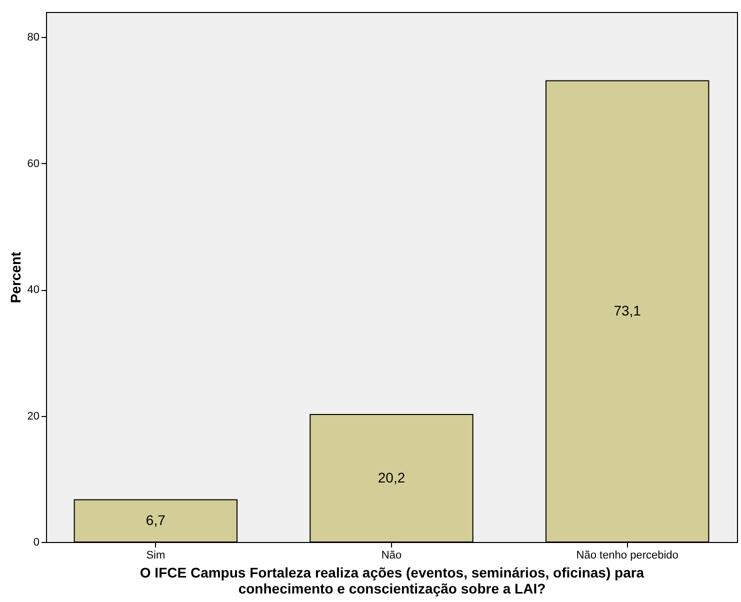 The image size is (741, 602). Describe the element at coordinates (33, 416) in the screenshot. I see `y-tick-label: 20` at that location.